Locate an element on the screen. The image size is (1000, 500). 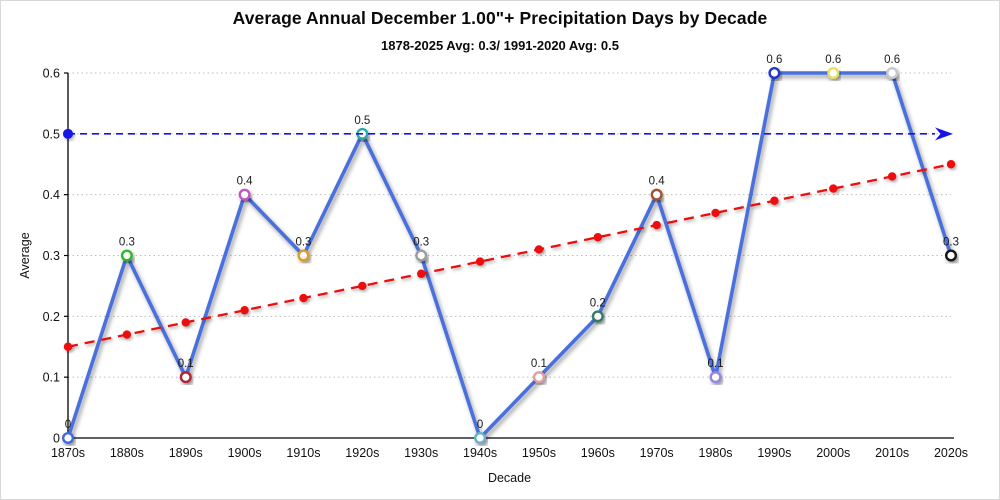
y-tick-label: 0.2 is located at coordinates (51, 317).